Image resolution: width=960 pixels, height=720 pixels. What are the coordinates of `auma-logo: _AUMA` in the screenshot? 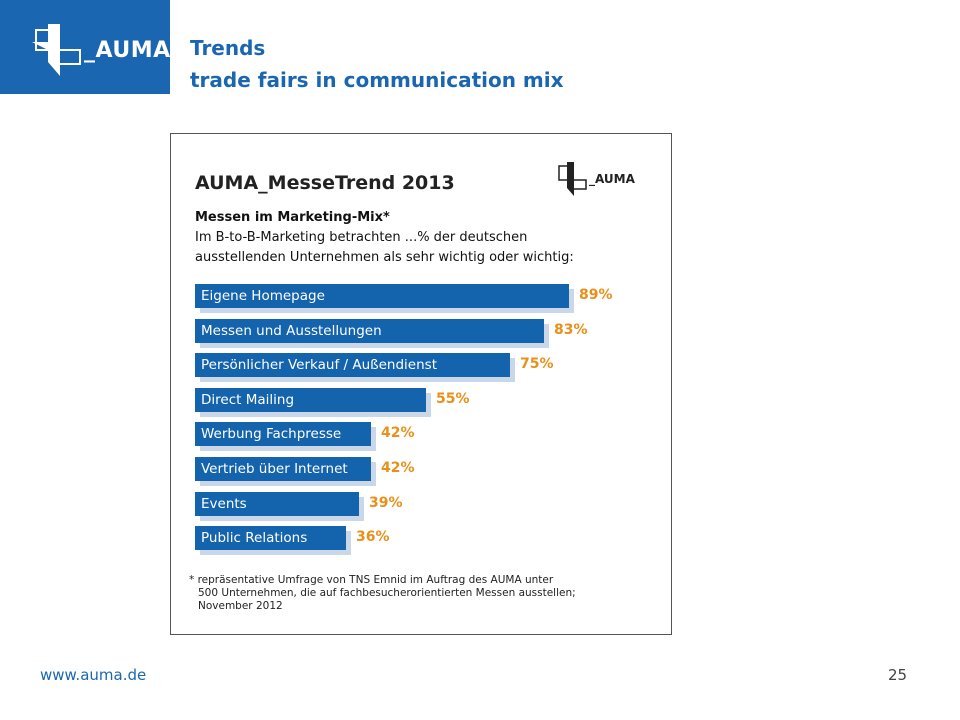 It's located at (85, 47).